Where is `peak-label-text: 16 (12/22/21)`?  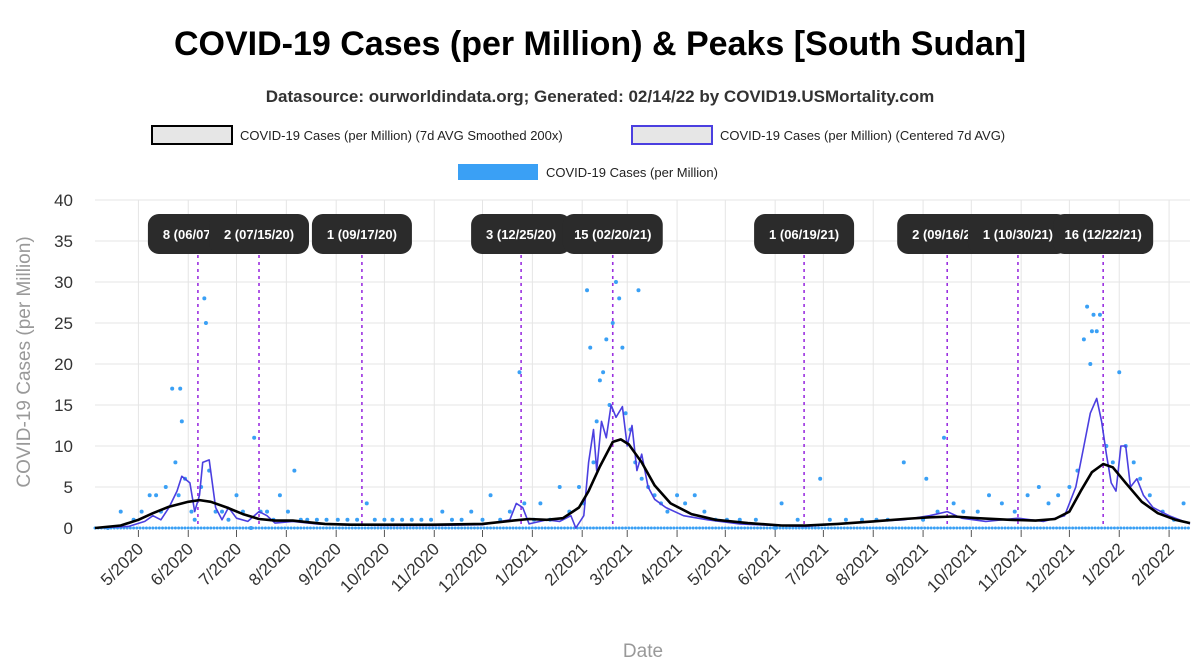 peak-label-text: 16 (12/22/21) is located at coordinates (1102, 234).